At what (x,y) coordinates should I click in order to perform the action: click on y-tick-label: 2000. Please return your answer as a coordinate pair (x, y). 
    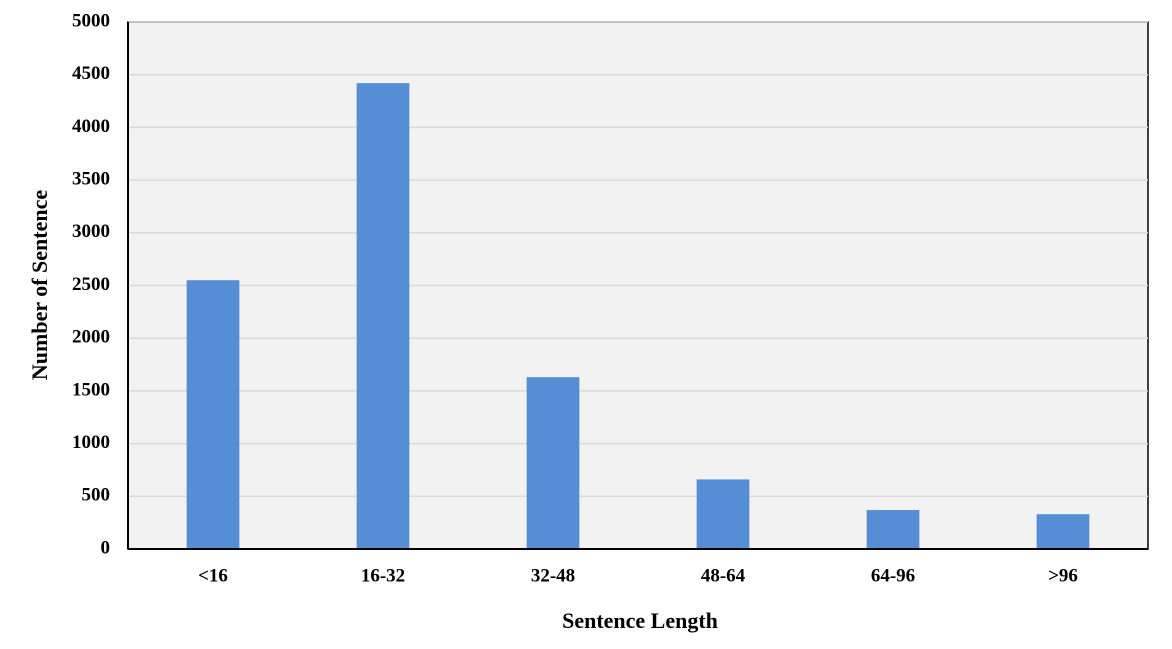
    Looking at the image, I should click on (91, 337).